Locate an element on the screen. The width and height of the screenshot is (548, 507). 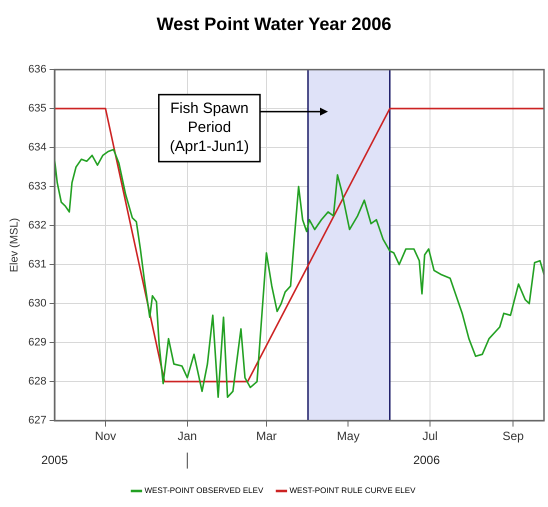
legend-label: WEST-POINT OBSERVED ELEV is located at coordinates (204, 491).